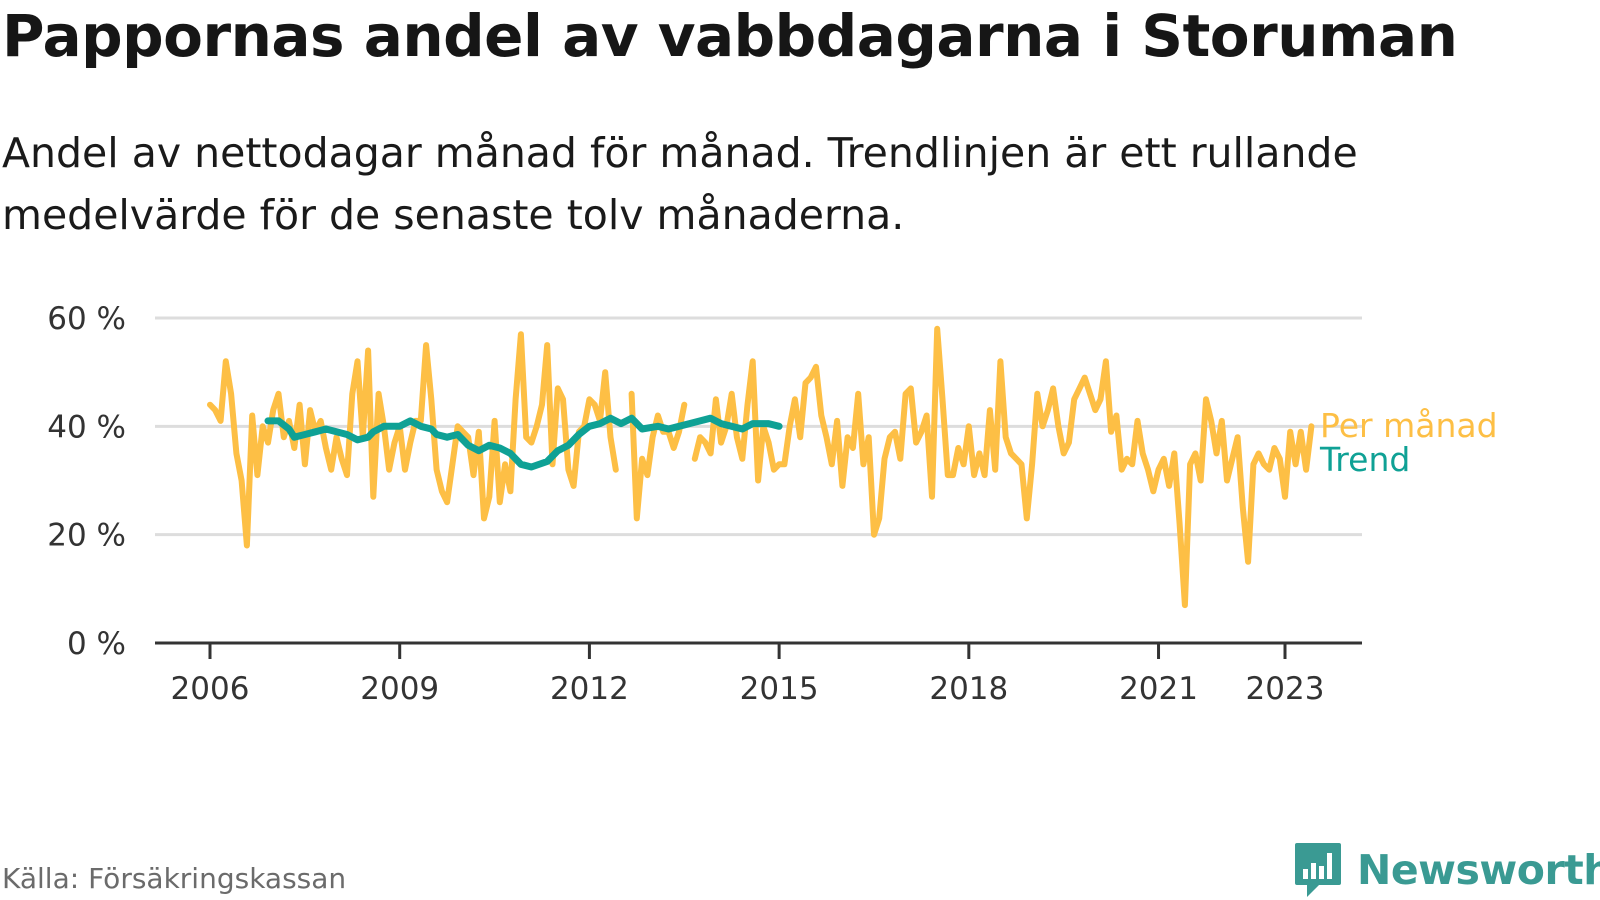 The height and width of the screenshot is (900, 1600). I want to click on x-axis: 2006 2009 2012 2015 2018 2021 2023, so click(748, 675).